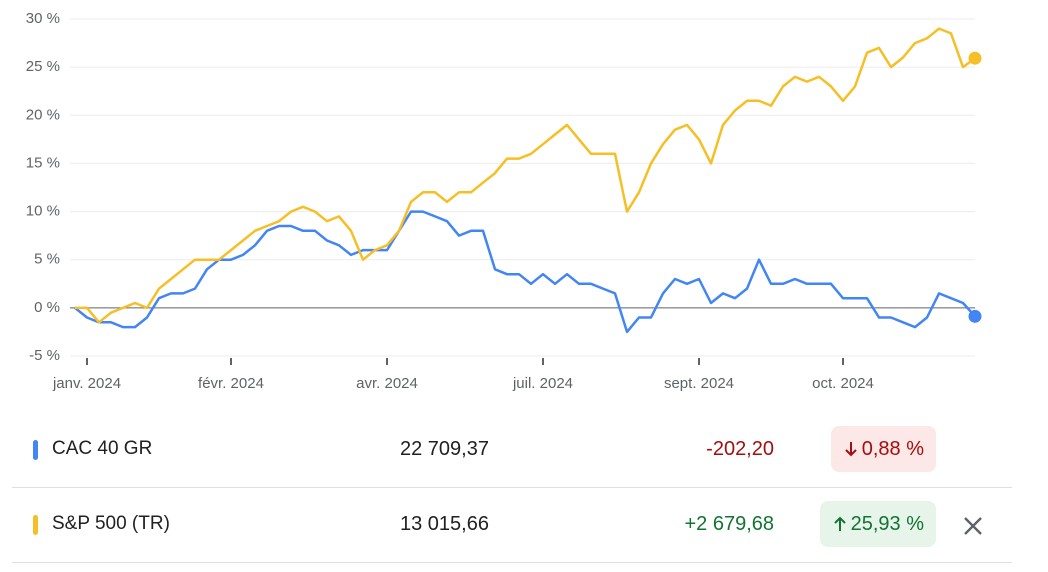  Describe the element at coordinates (512, 525) in the screenshot. I see `table-row: S&P 500 (TR) 13 015,66 +2 679,68 25,93 %` at that location.